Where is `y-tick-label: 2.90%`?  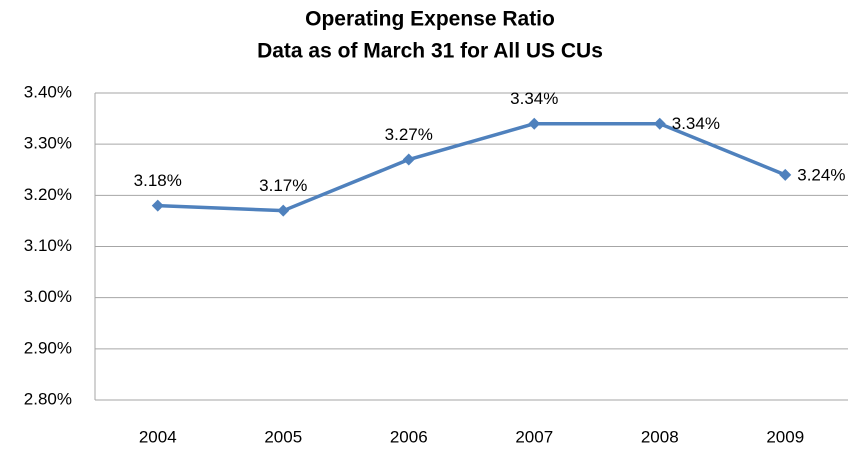
y-tick-label: 2.90% is located at coordinates (48, 347).